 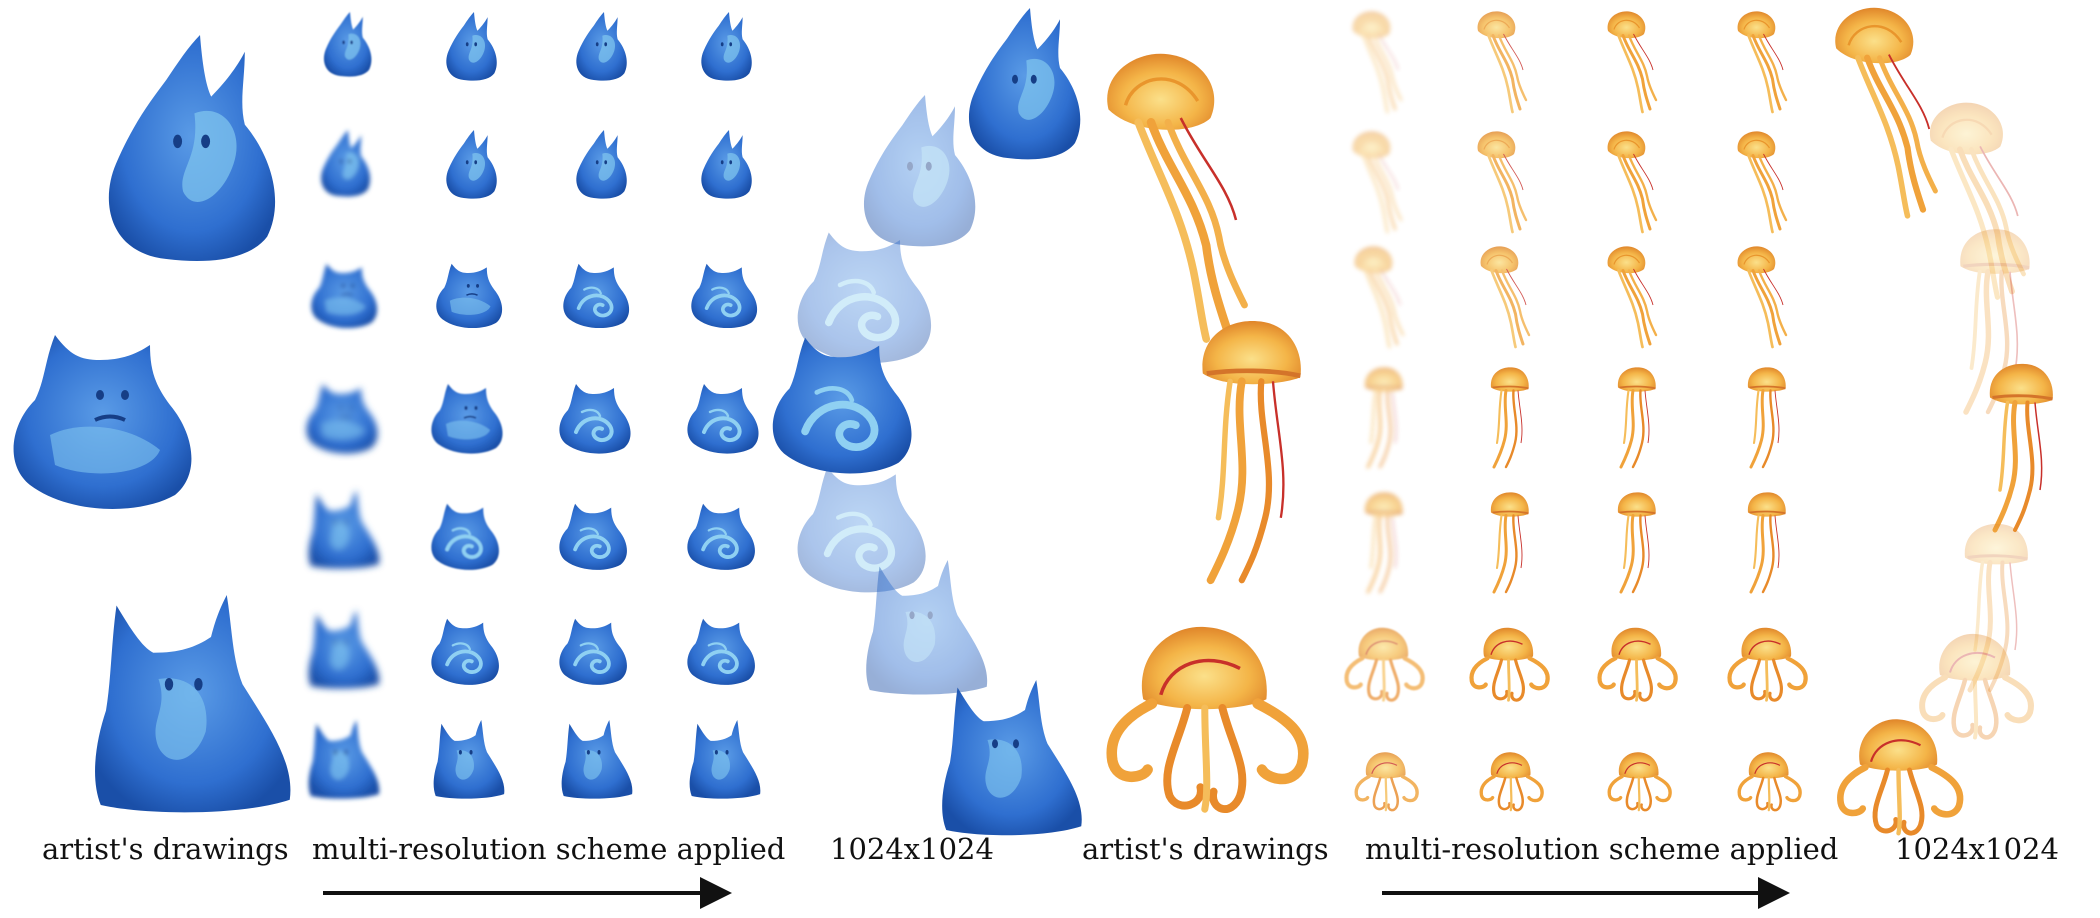 What do you see at coordinates (927, 422) in the screenshot?
I see `blob-1024-sequence` at bounding box center [927, 422].